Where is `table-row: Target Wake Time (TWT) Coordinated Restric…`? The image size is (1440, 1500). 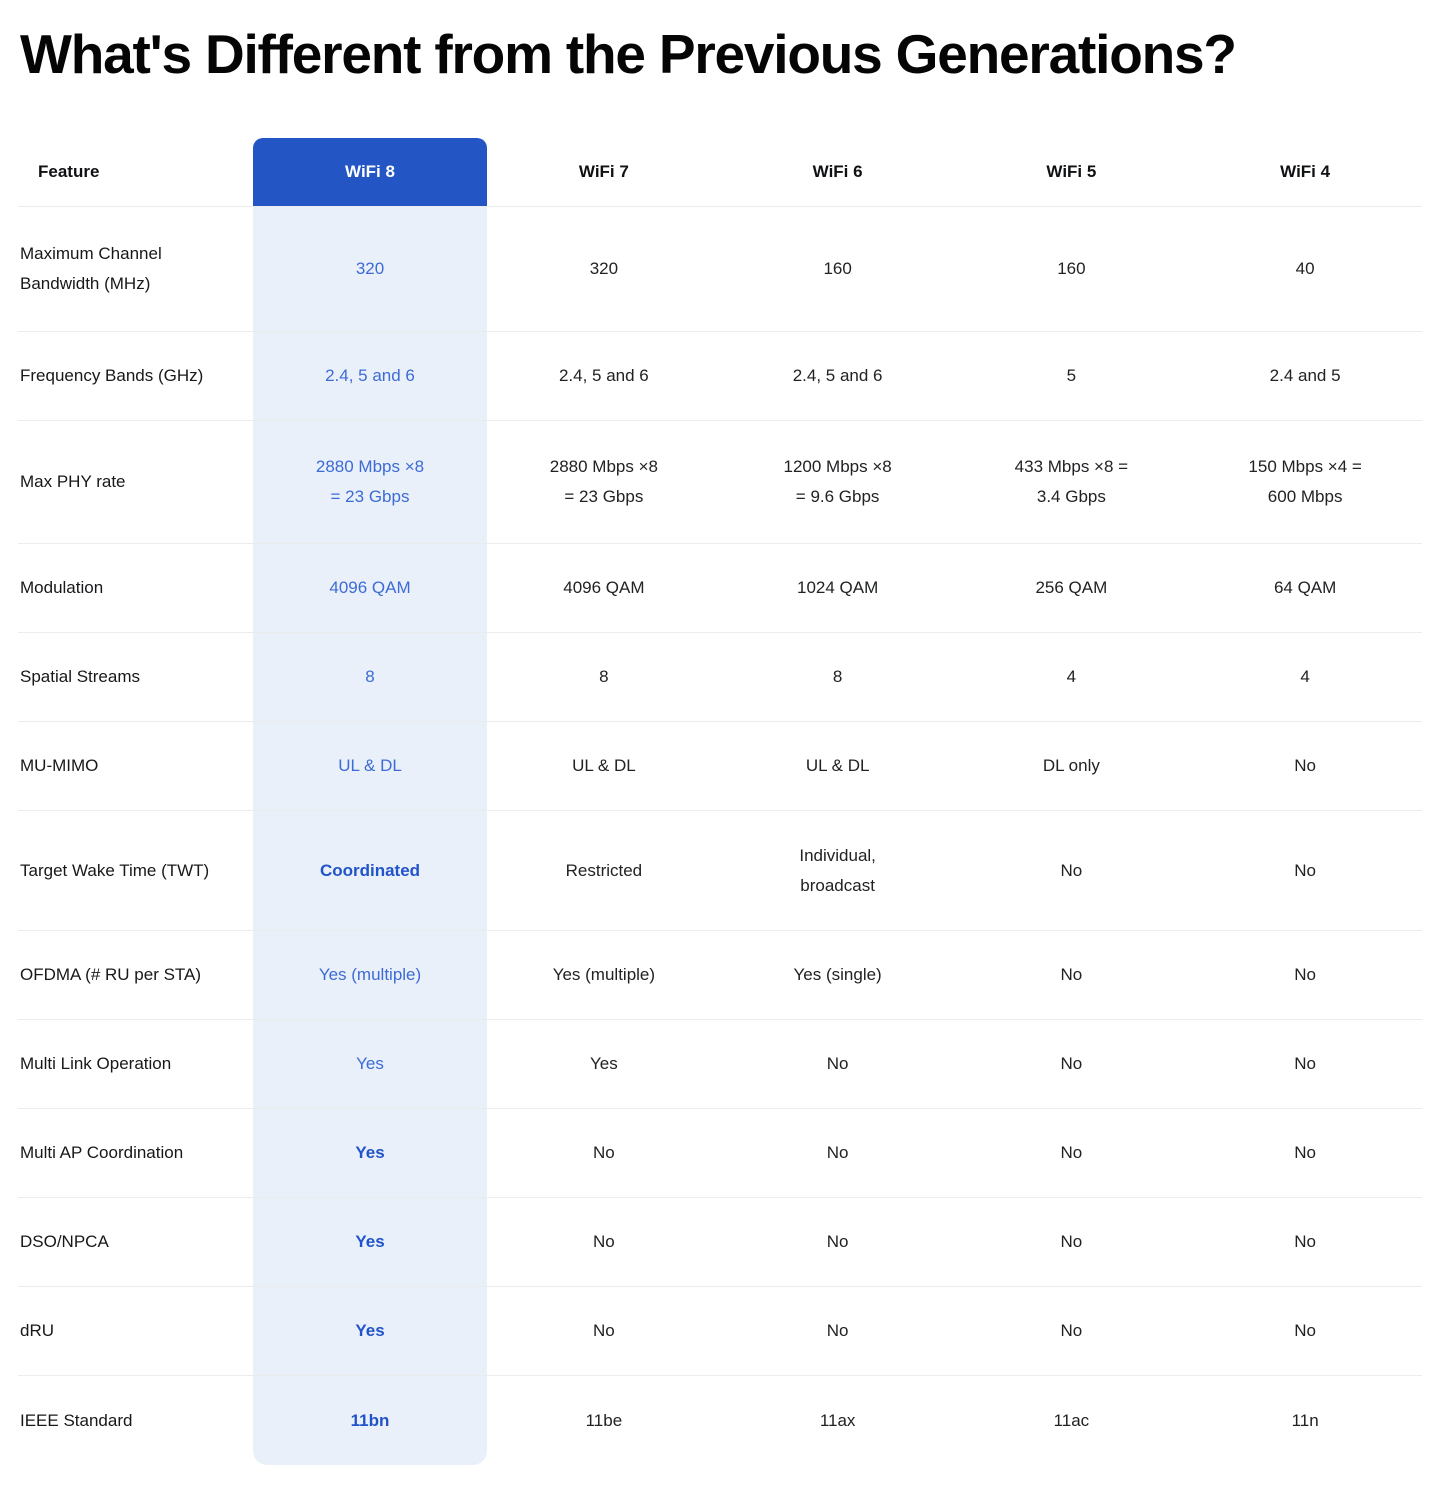
table-row: Target Wake Time (TWT) Coordinated Restric… is located at coordinates (720, 871).